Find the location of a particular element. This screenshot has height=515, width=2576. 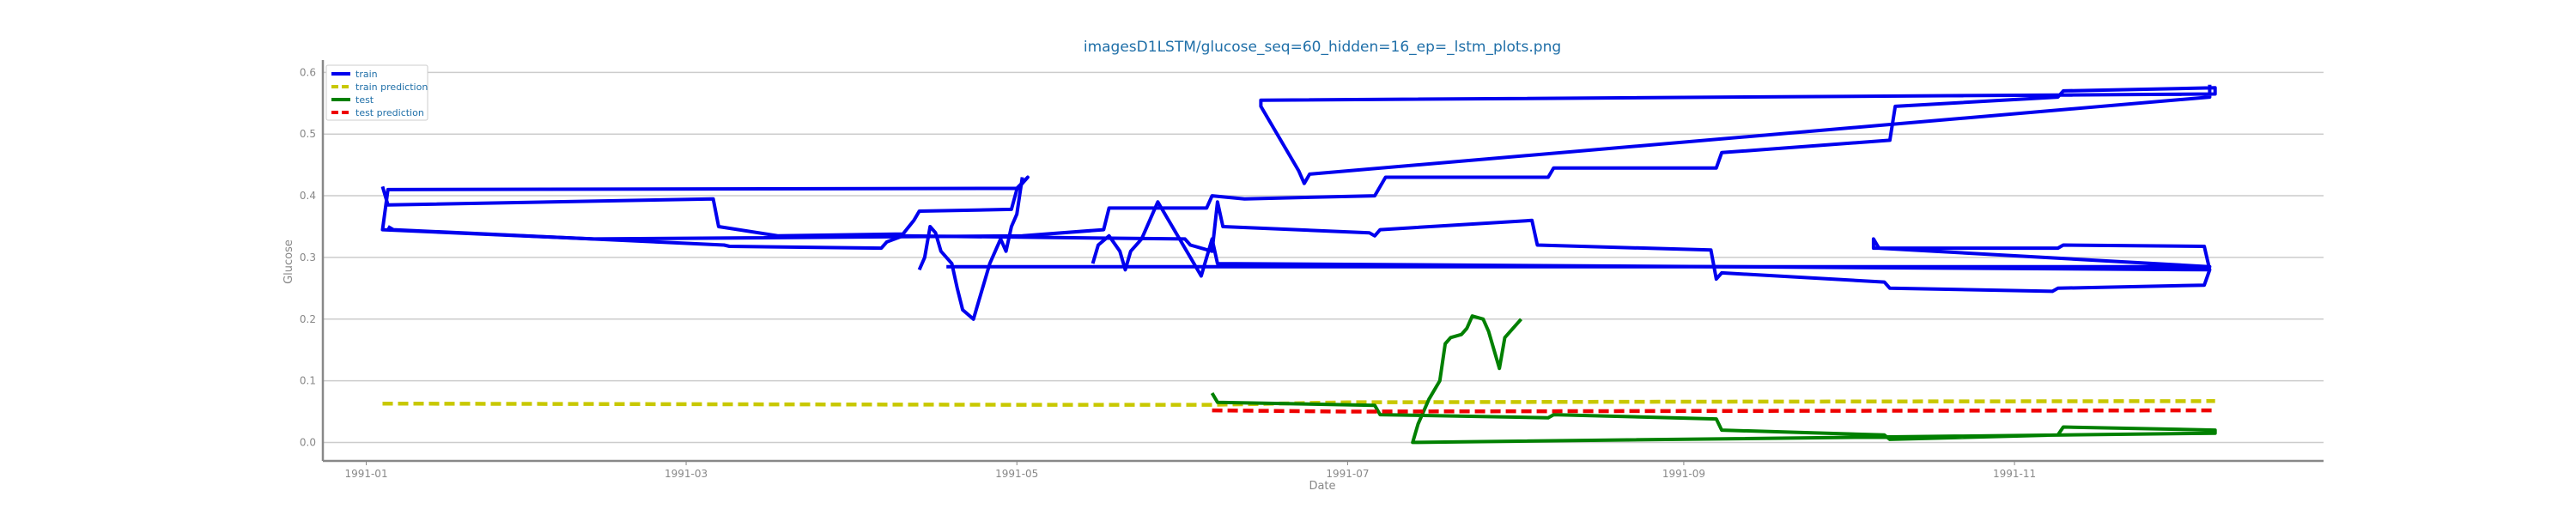

x-tick-label: 1991-05 is located at coordinates (1017, 474).